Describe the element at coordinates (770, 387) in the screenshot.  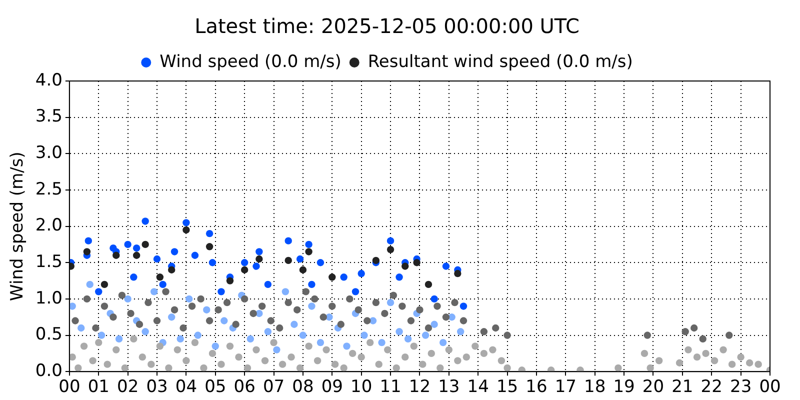
I see `x-tick-label: 00` at that location.